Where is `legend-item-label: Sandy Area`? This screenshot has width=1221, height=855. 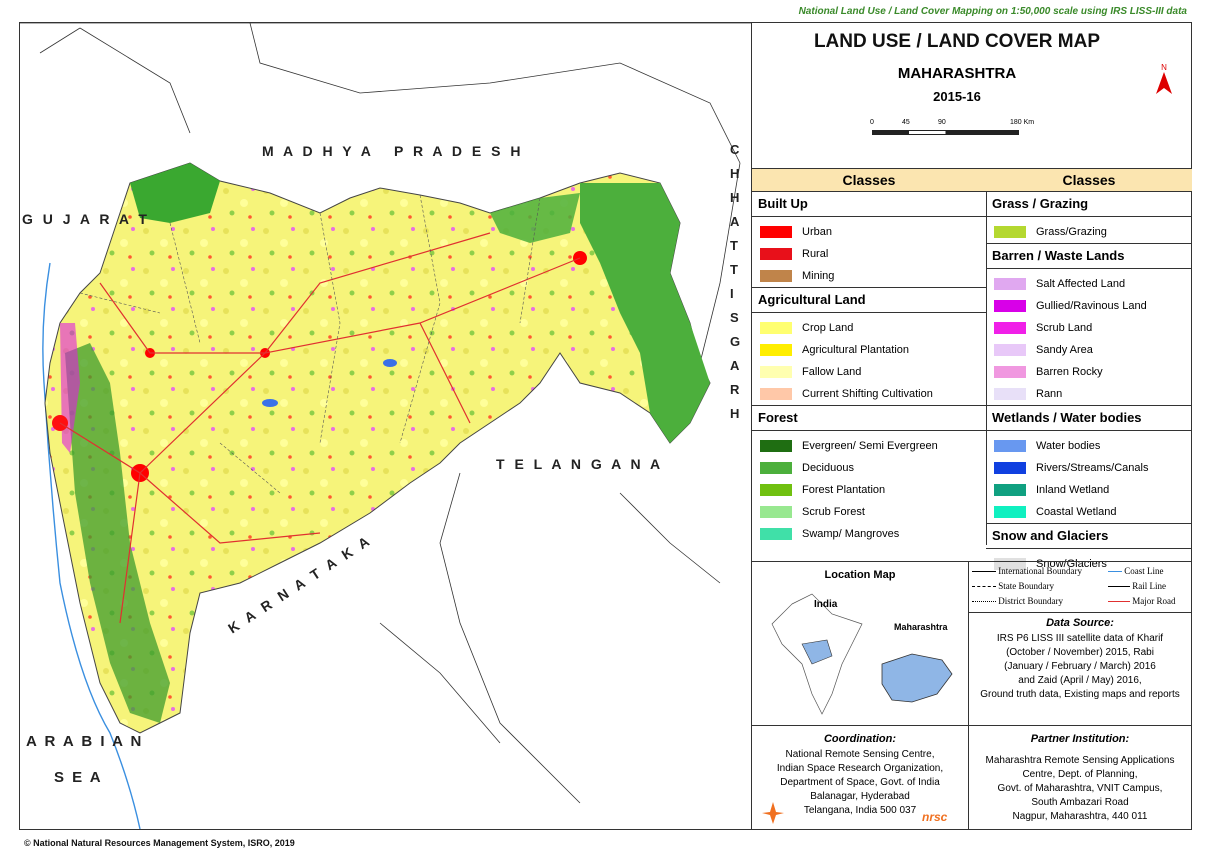
legend-item-label: Sandy Area is located at coordinates (1064, 350).